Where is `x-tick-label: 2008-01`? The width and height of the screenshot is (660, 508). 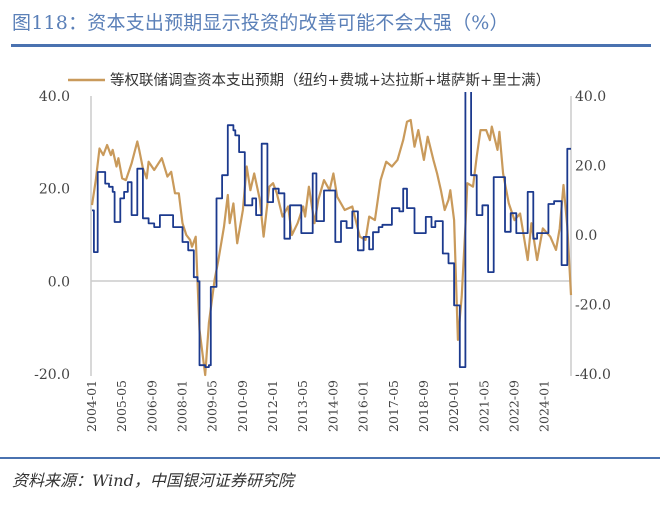
x-tick-label: 2008-01 is located at coordinates (182, 406).